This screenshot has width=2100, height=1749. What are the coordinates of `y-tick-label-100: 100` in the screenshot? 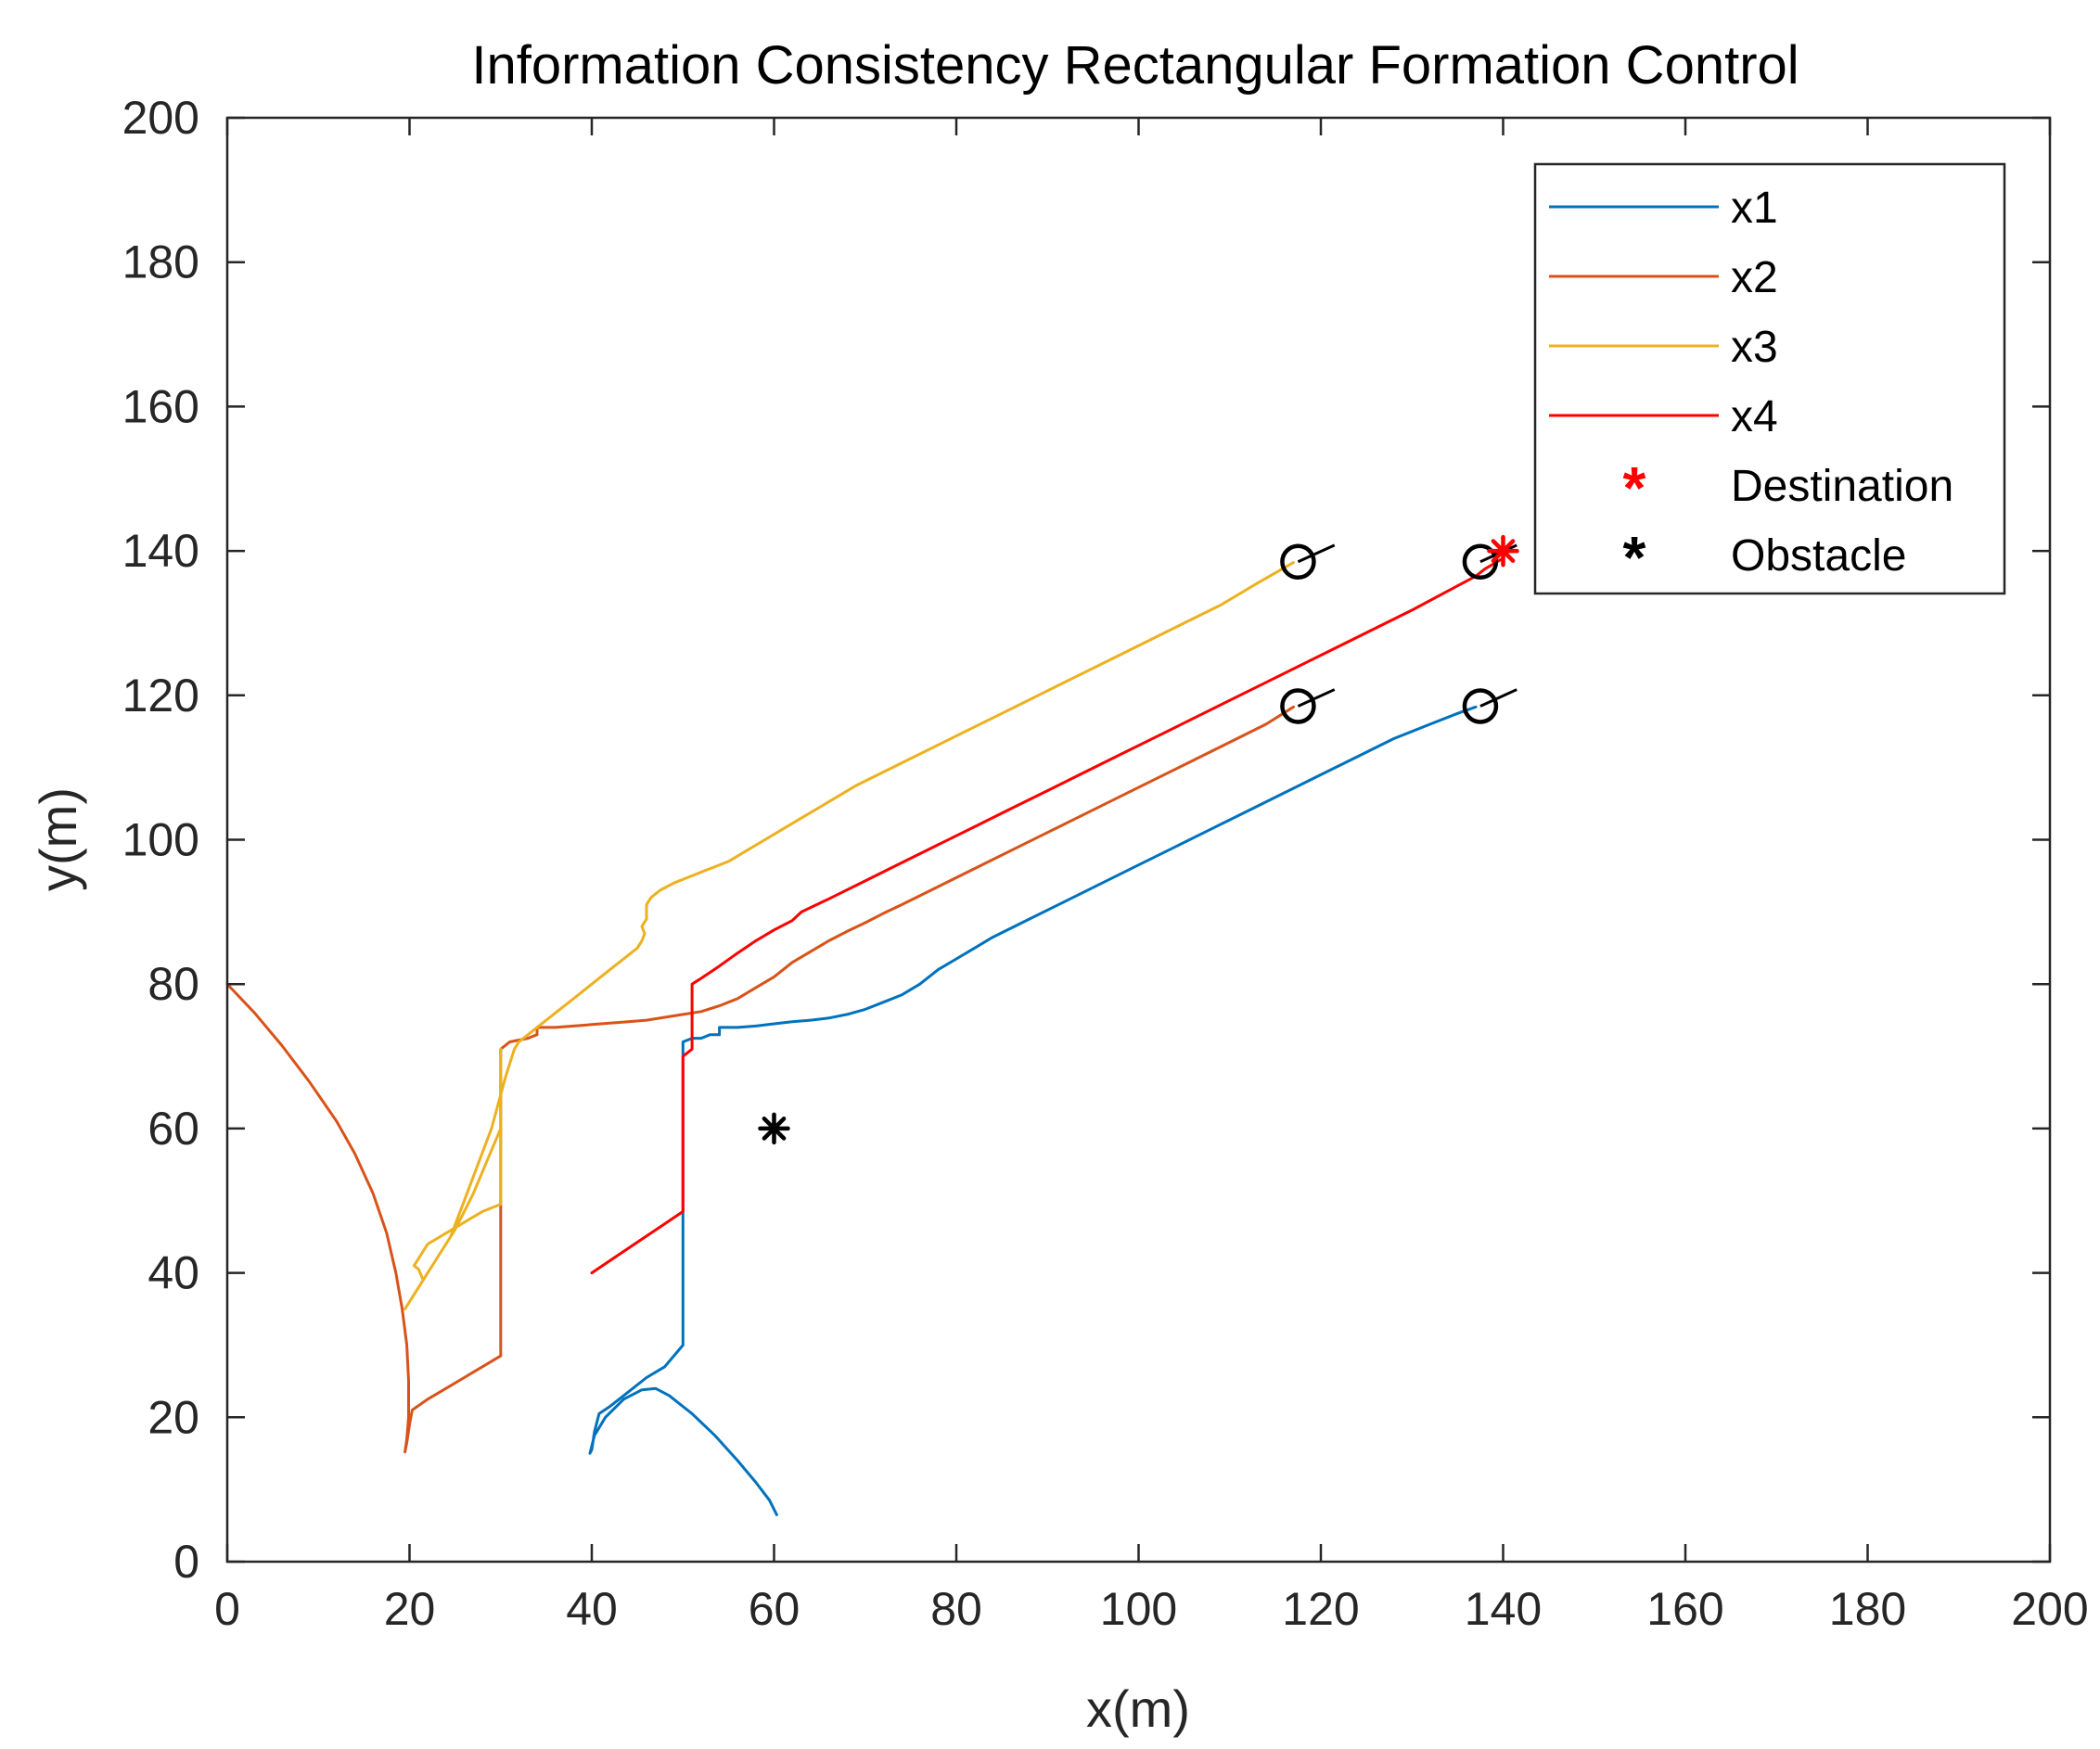 It's located at (160, 840).